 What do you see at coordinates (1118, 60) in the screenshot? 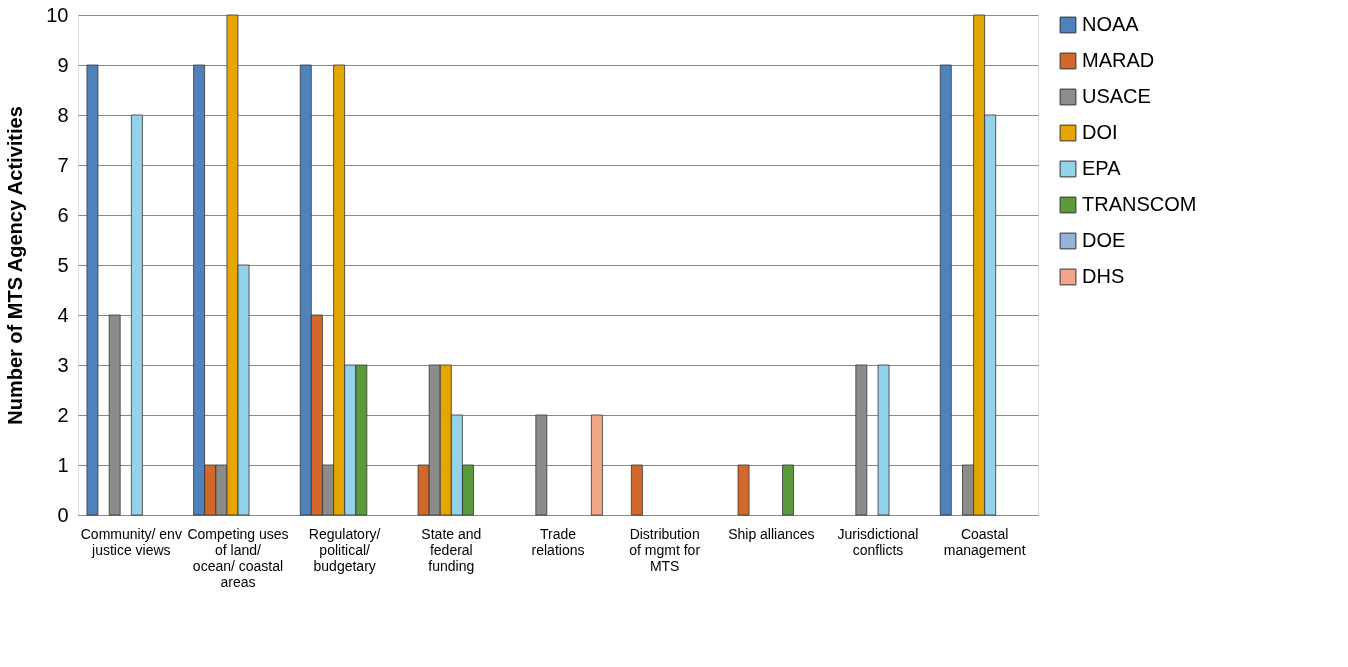
I see `legend-label: MARAD` at bounding box center [1118, 60].